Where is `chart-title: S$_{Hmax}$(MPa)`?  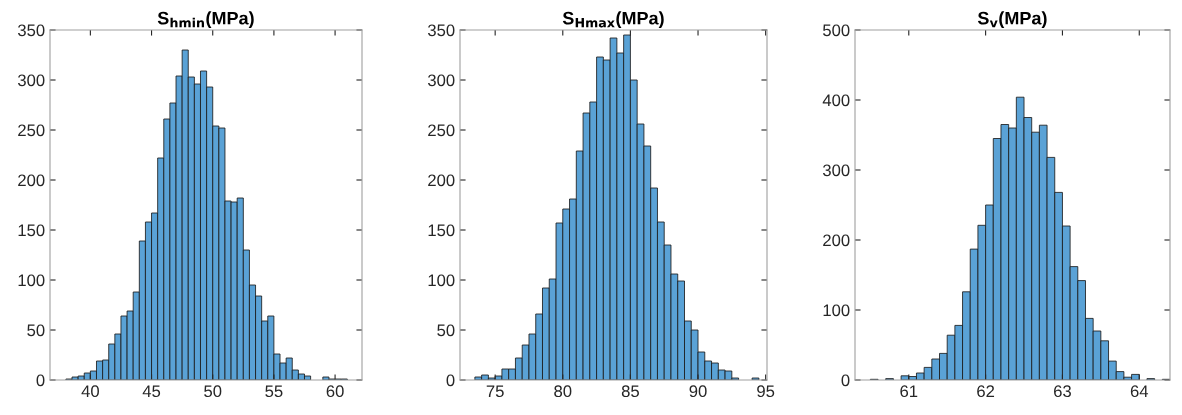
chart-title: S$_{Hmax}$(MPa) is located at coordinates (613, 20).